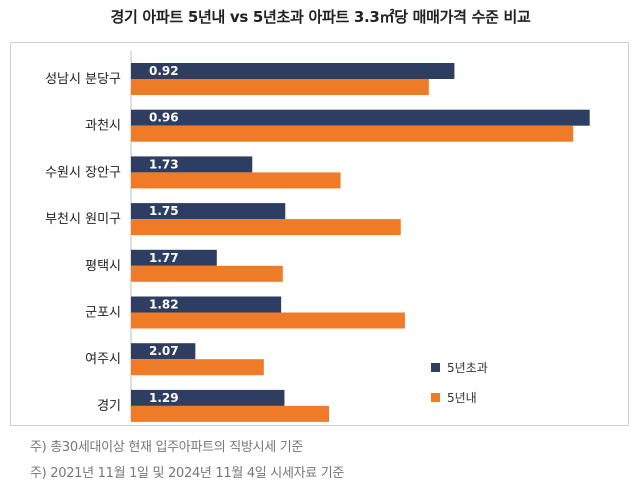 This screenshot has width=641, height=492. Describe the element at coordinates (164, 164) in the screenshot. I see `ratio-label: 1.73` at that location.